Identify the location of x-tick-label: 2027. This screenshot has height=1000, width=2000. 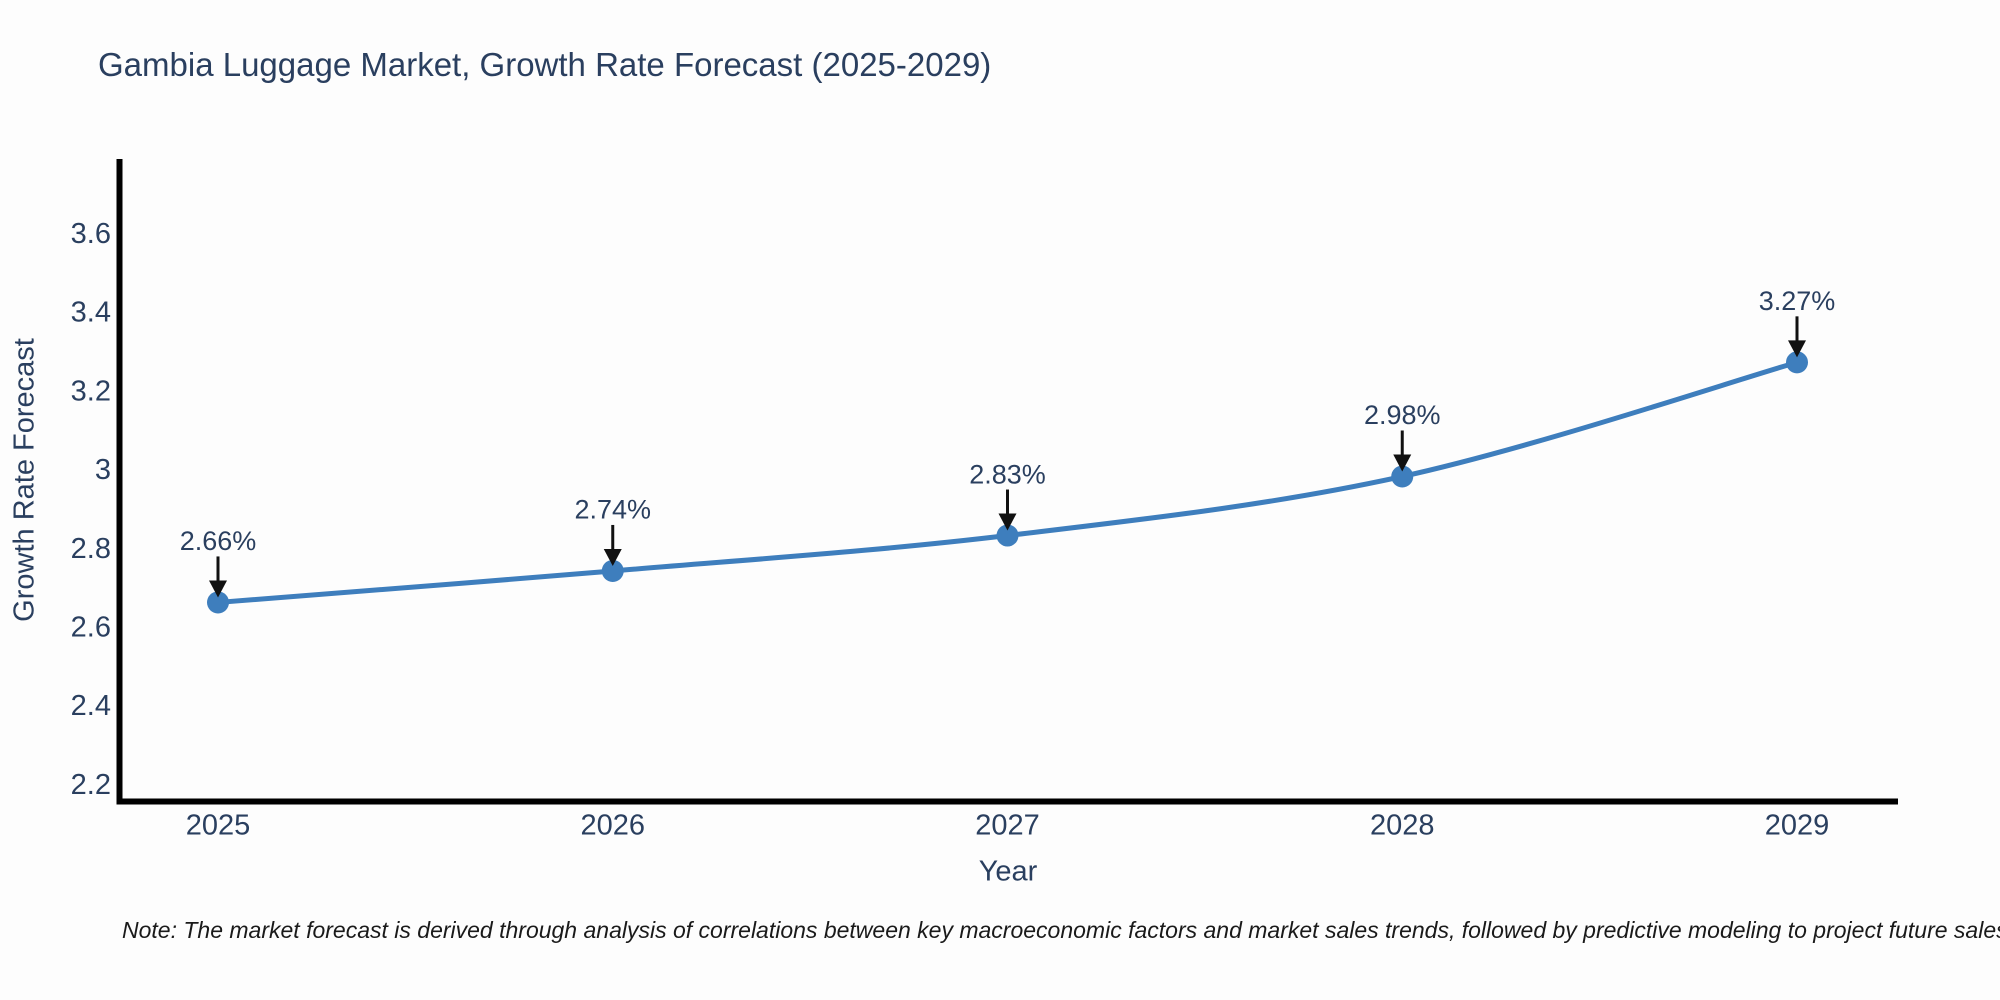
(1007, 825).